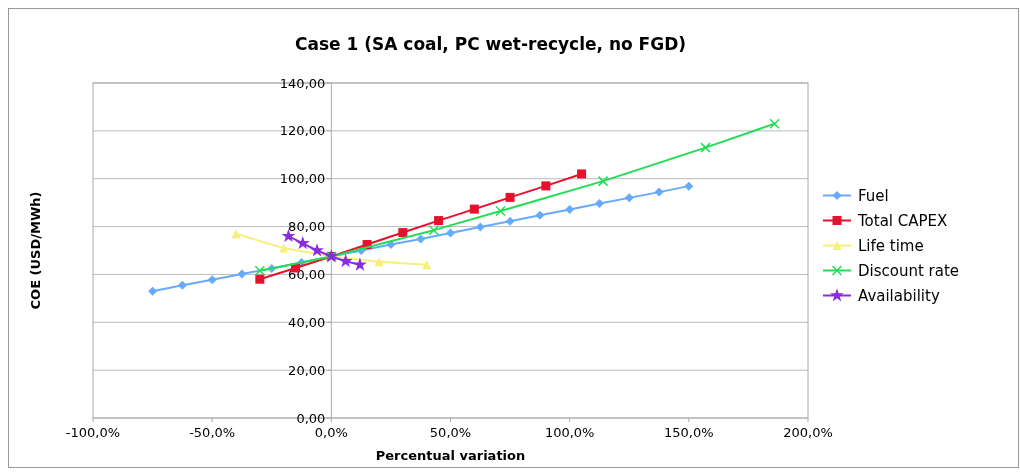 Image resolution: width=1020 pixels, height=475 pixels. What do you see at coordinates (899, 295) in the screenshot?
I see `legend-label: Availability` at bounding box center [899, 295].